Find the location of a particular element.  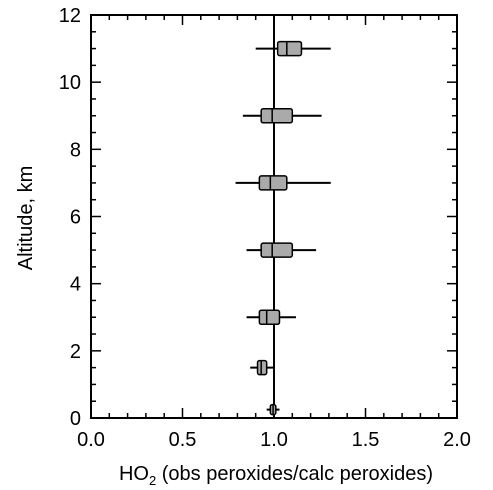

y-tick-label: 12 is located at coordinates (70, 16).